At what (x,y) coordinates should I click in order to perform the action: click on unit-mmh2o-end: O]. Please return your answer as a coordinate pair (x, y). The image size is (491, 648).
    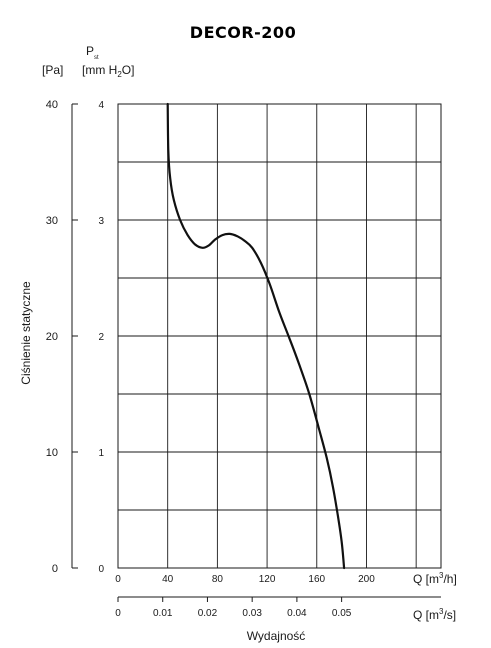
    Looking at the image, I should click on (128, 70).